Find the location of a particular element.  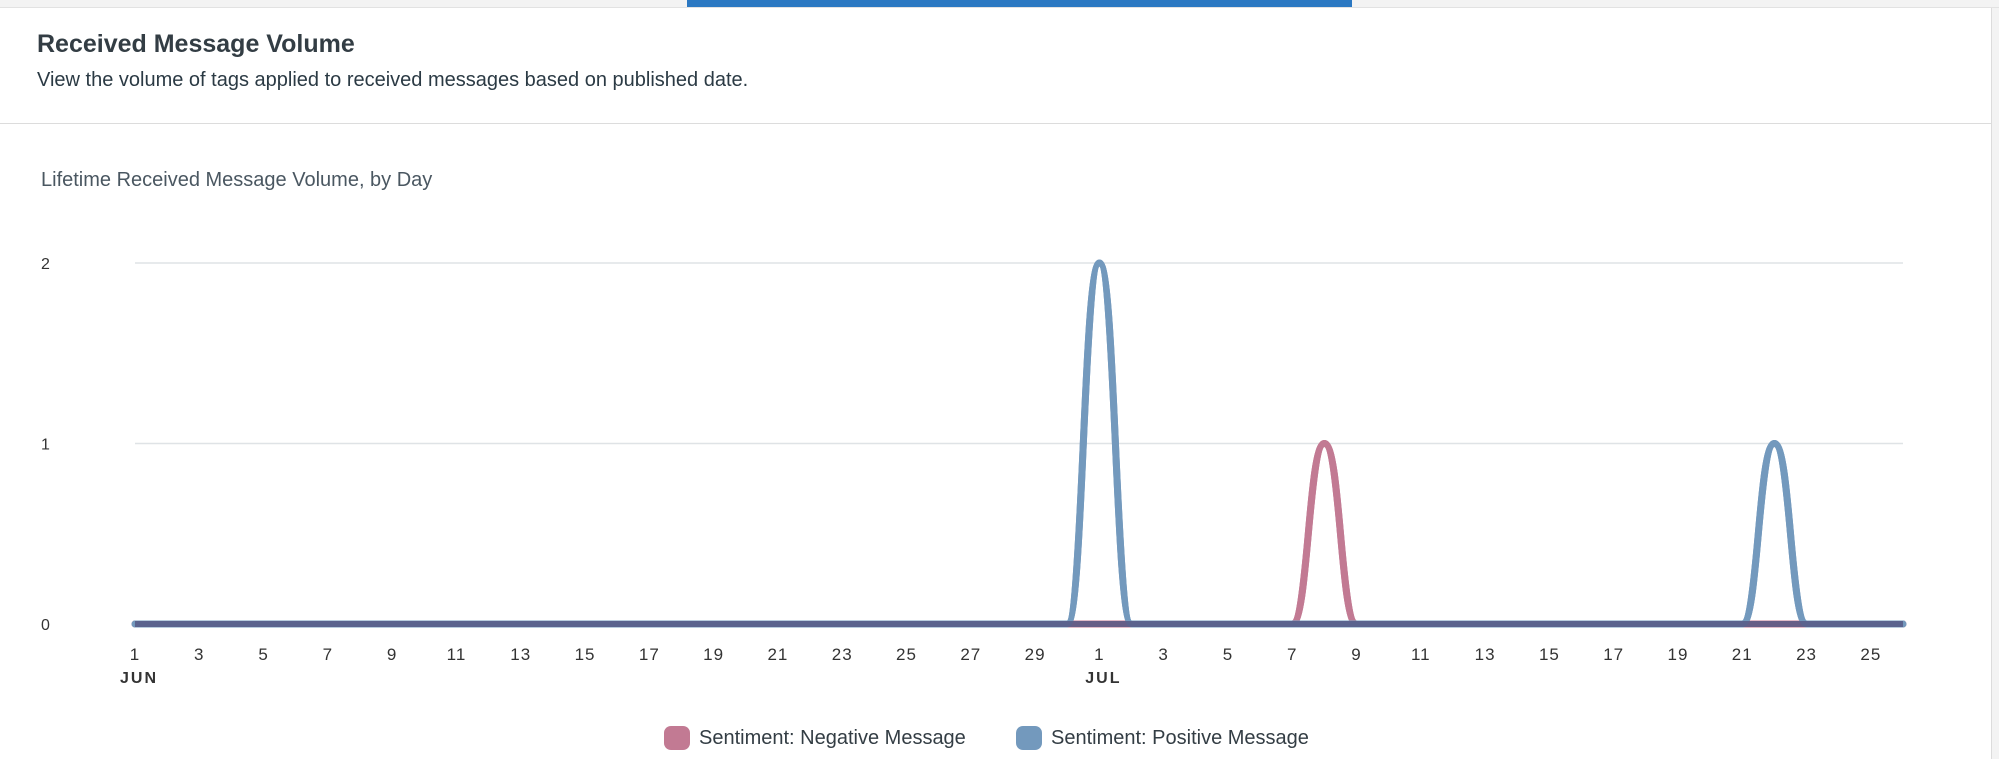

chart-title: Lifetime Received Message Volume, by Day is located at coordinates (237, 180).